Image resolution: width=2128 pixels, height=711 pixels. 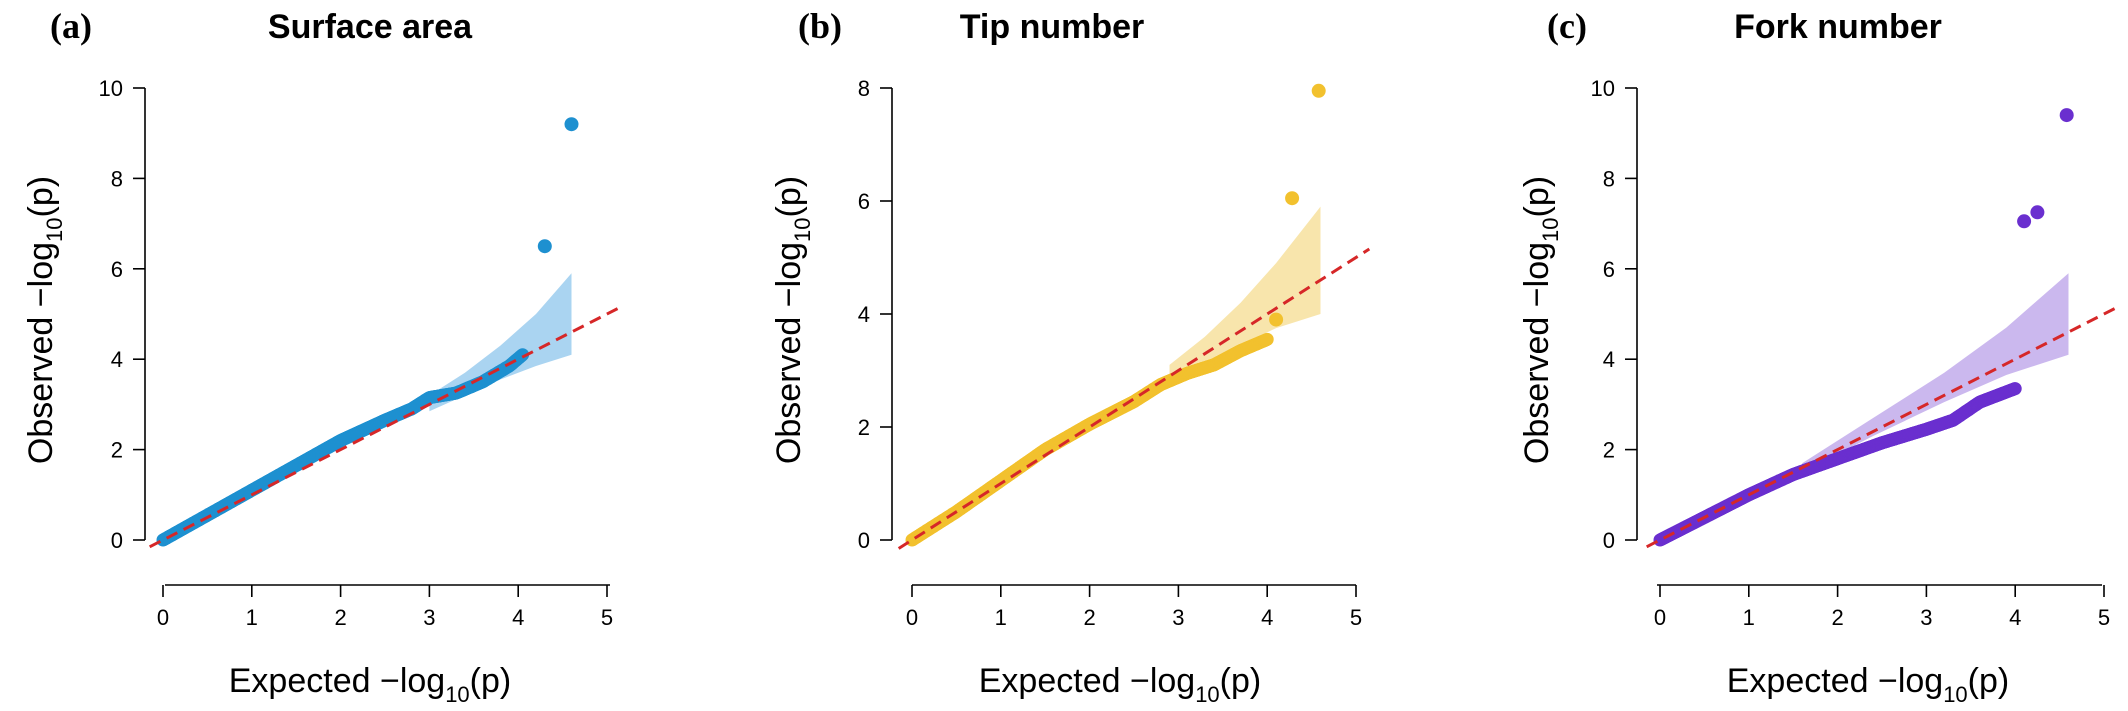 I want to click on panel-b-letter: (b), so click(x=820, y=26).